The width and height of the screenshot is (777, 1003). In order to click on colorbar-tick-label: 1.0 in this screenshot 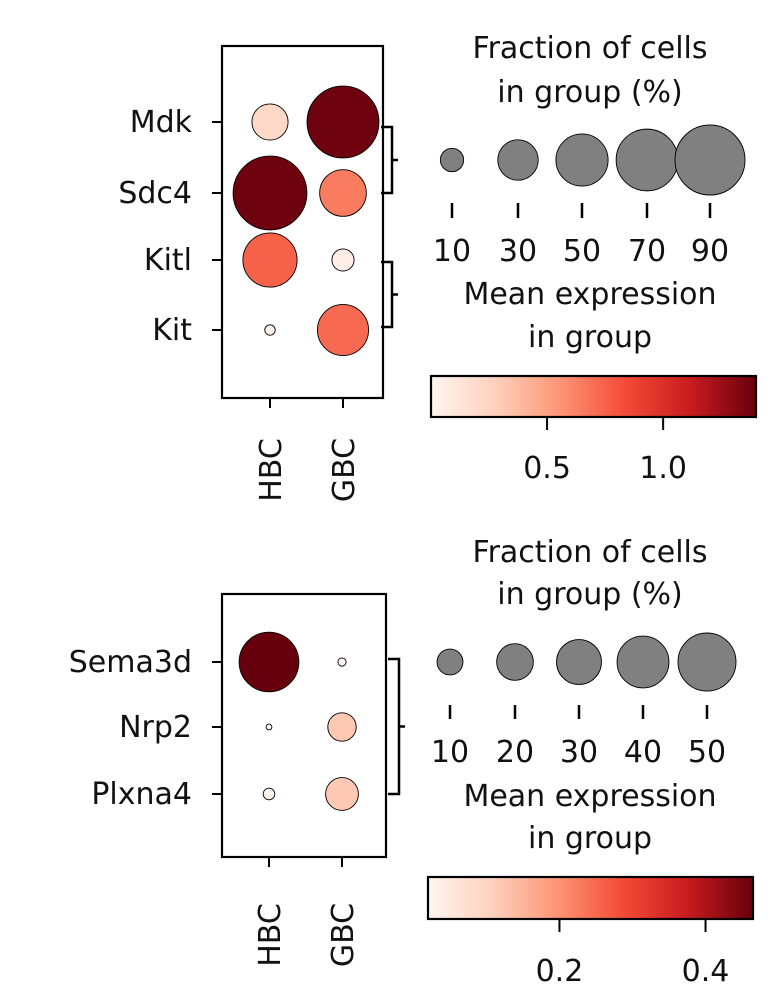, I will do `click(663, 468)`.